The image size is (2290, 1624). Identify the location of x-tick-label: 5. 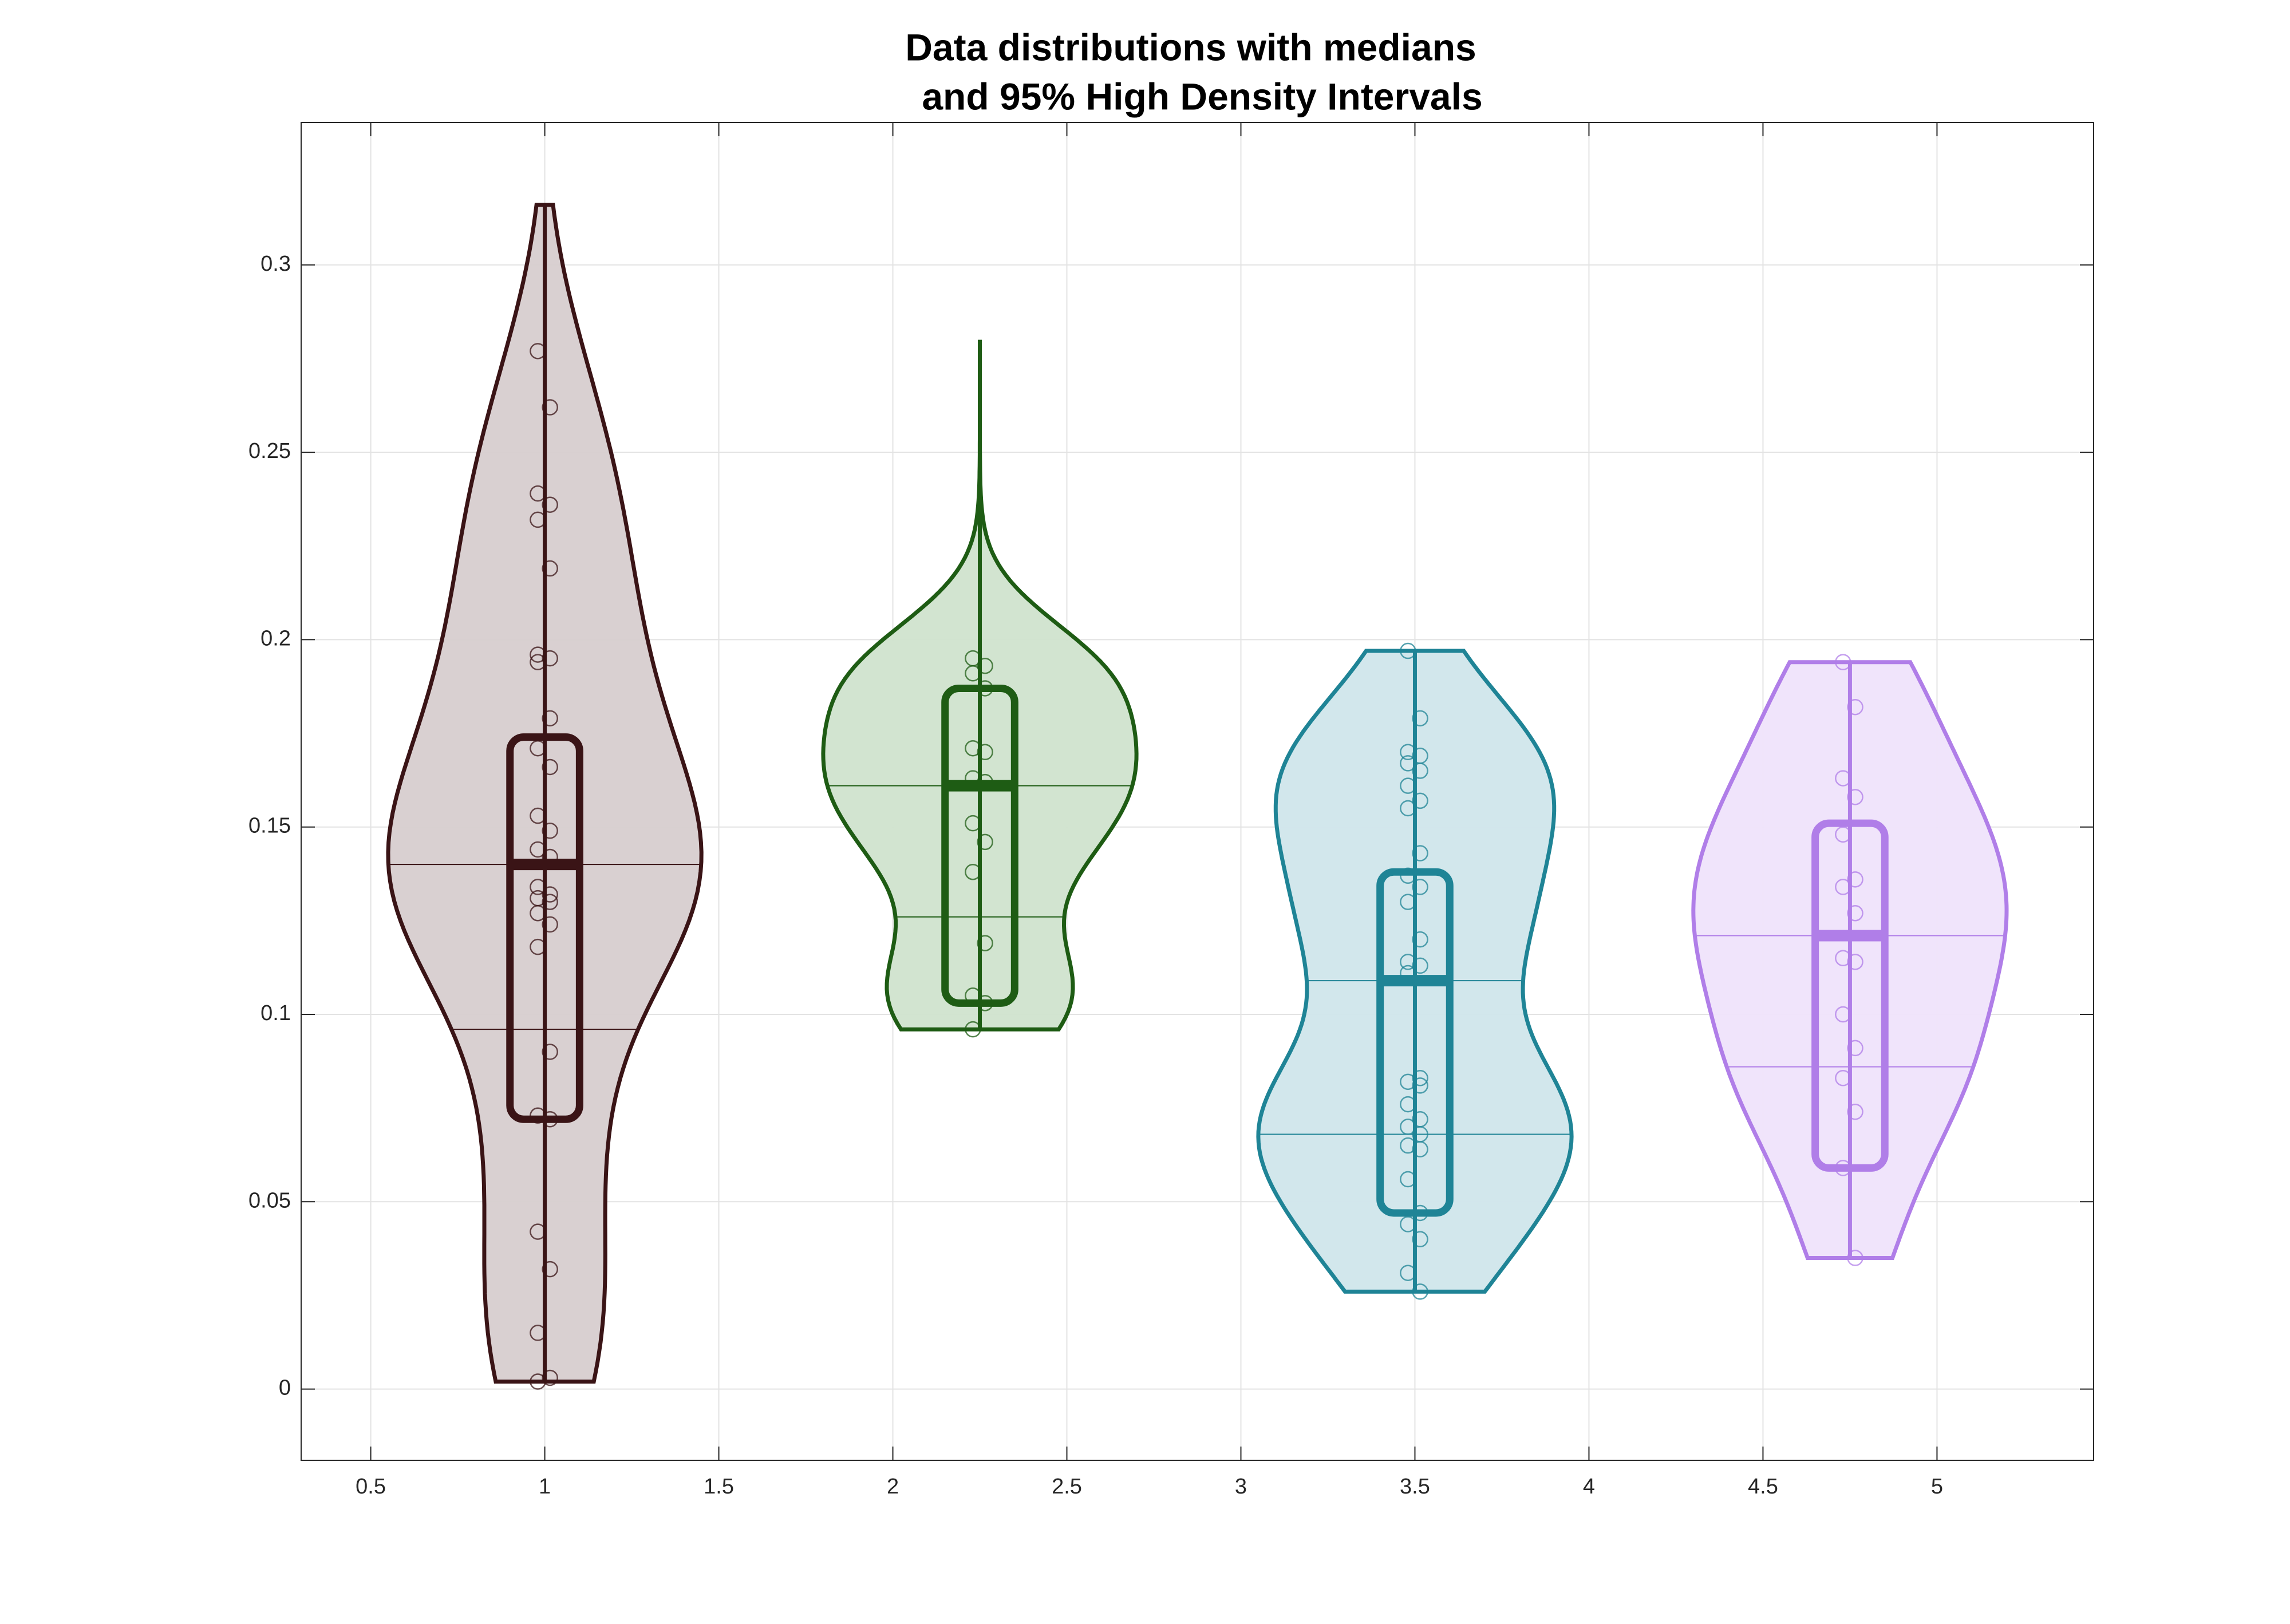
(1937, 1487).